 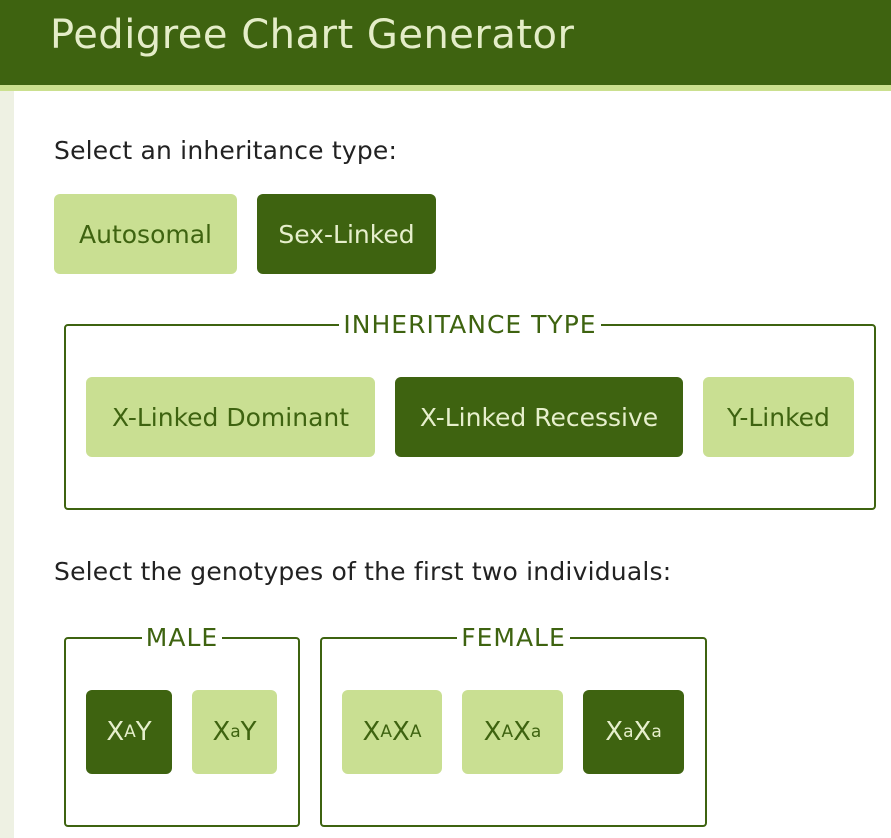 What do you see at coordinates (182, 637) in the screenshot?
I see `male-legend: MALE` at bounding box center [182, 637].